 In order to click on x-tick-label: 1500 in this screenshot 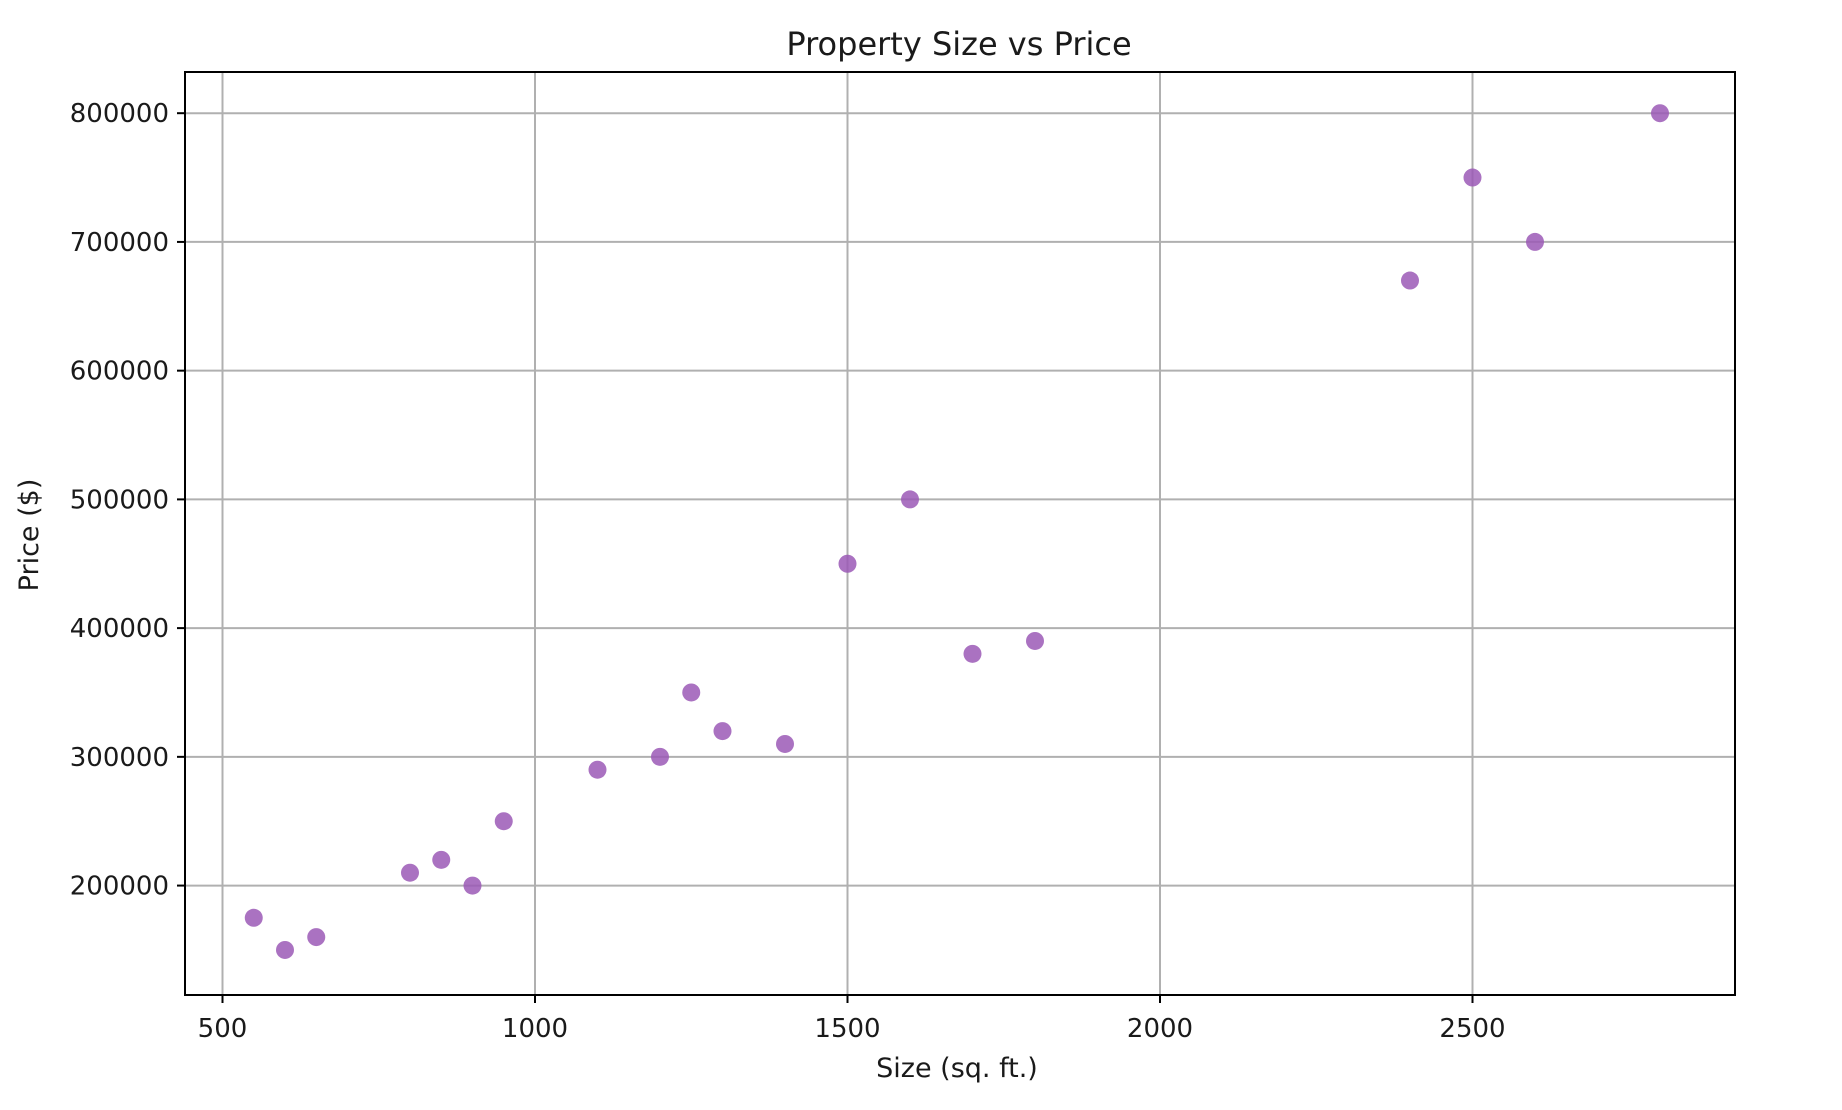, I will do `click(847, 1029)`.